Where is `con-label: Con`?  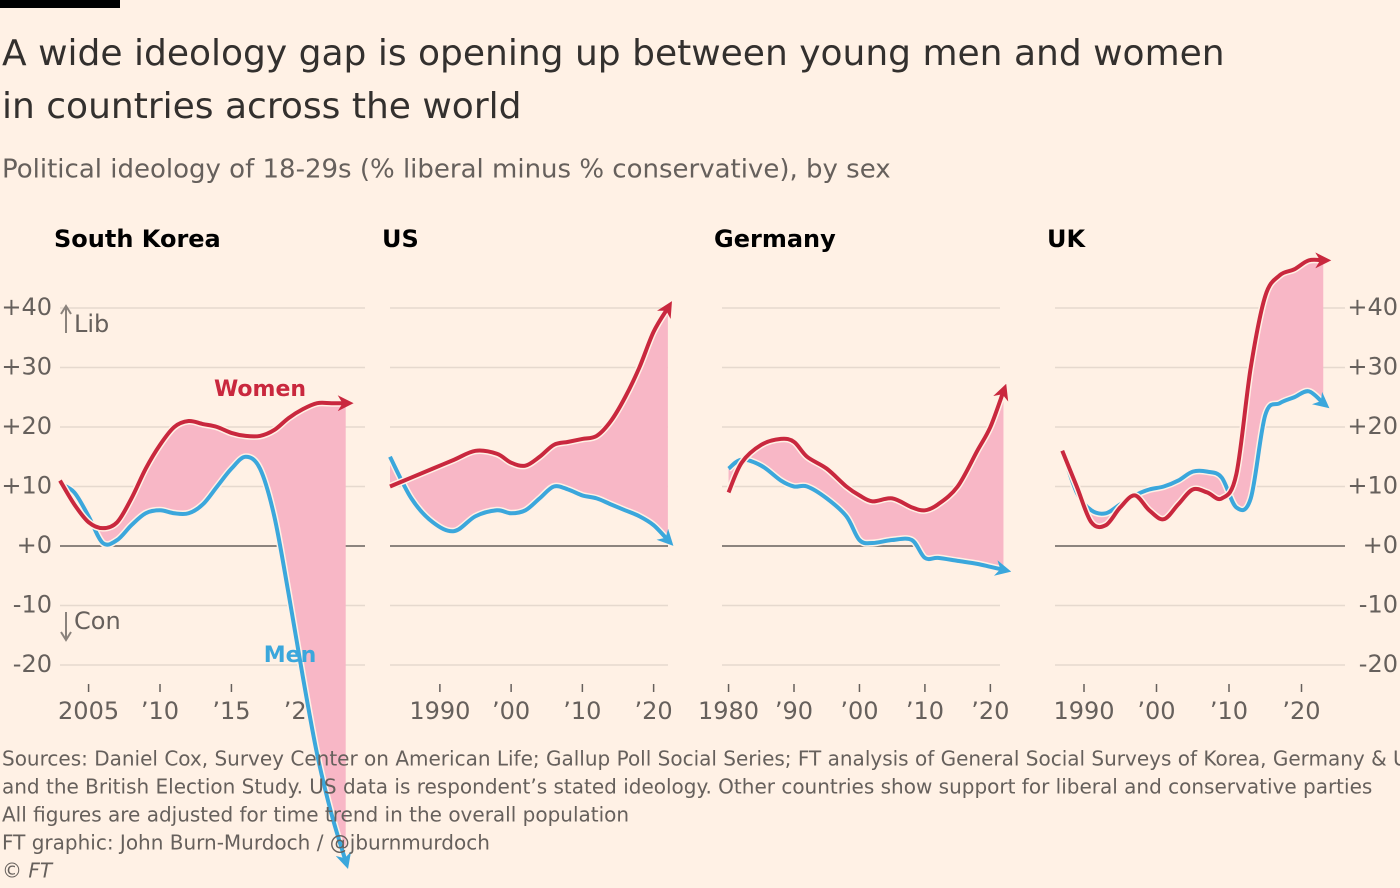 con-label: Con is located at coordinates (97, 621).